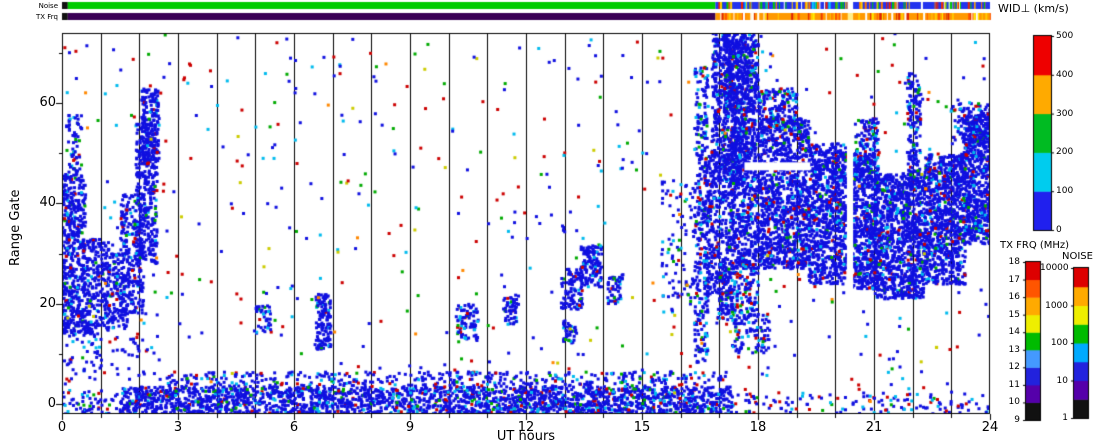 The image size is (1108, 441). Describe the element at coordinates (1065, 152) in the screenshot. I see `wid-colorbar-tick-label: 200` at that location.